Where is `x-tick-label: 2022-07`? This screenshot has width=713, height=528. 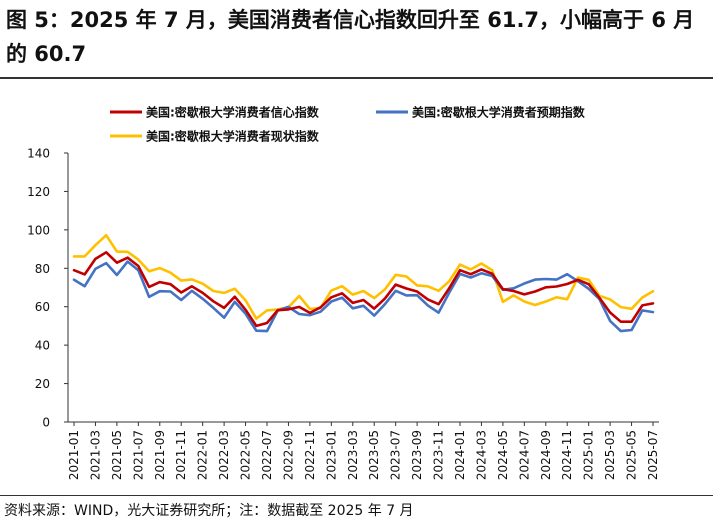 x-tick-label: 2022-07 is located at coordinates (267, 455).